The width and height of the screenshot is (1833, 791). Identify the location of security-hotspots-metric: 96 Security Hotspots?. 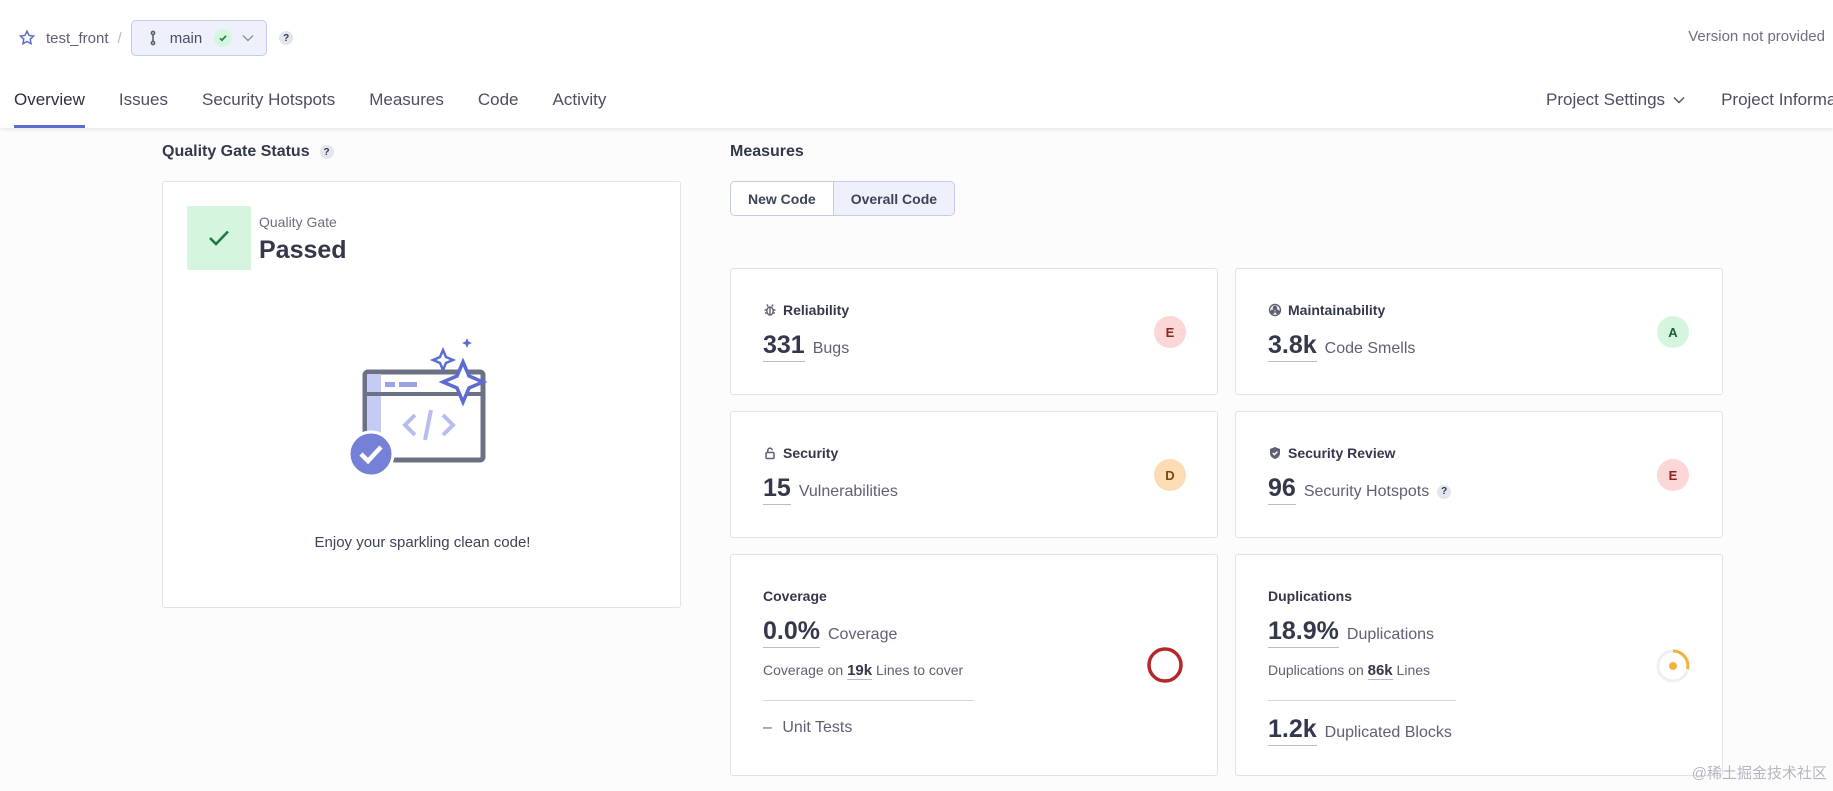
(1360, 489).